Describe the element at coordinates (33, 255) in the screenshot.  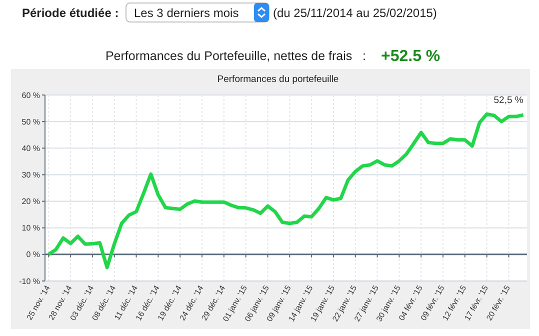
I see `y-tick-label: 0 %` at that location.